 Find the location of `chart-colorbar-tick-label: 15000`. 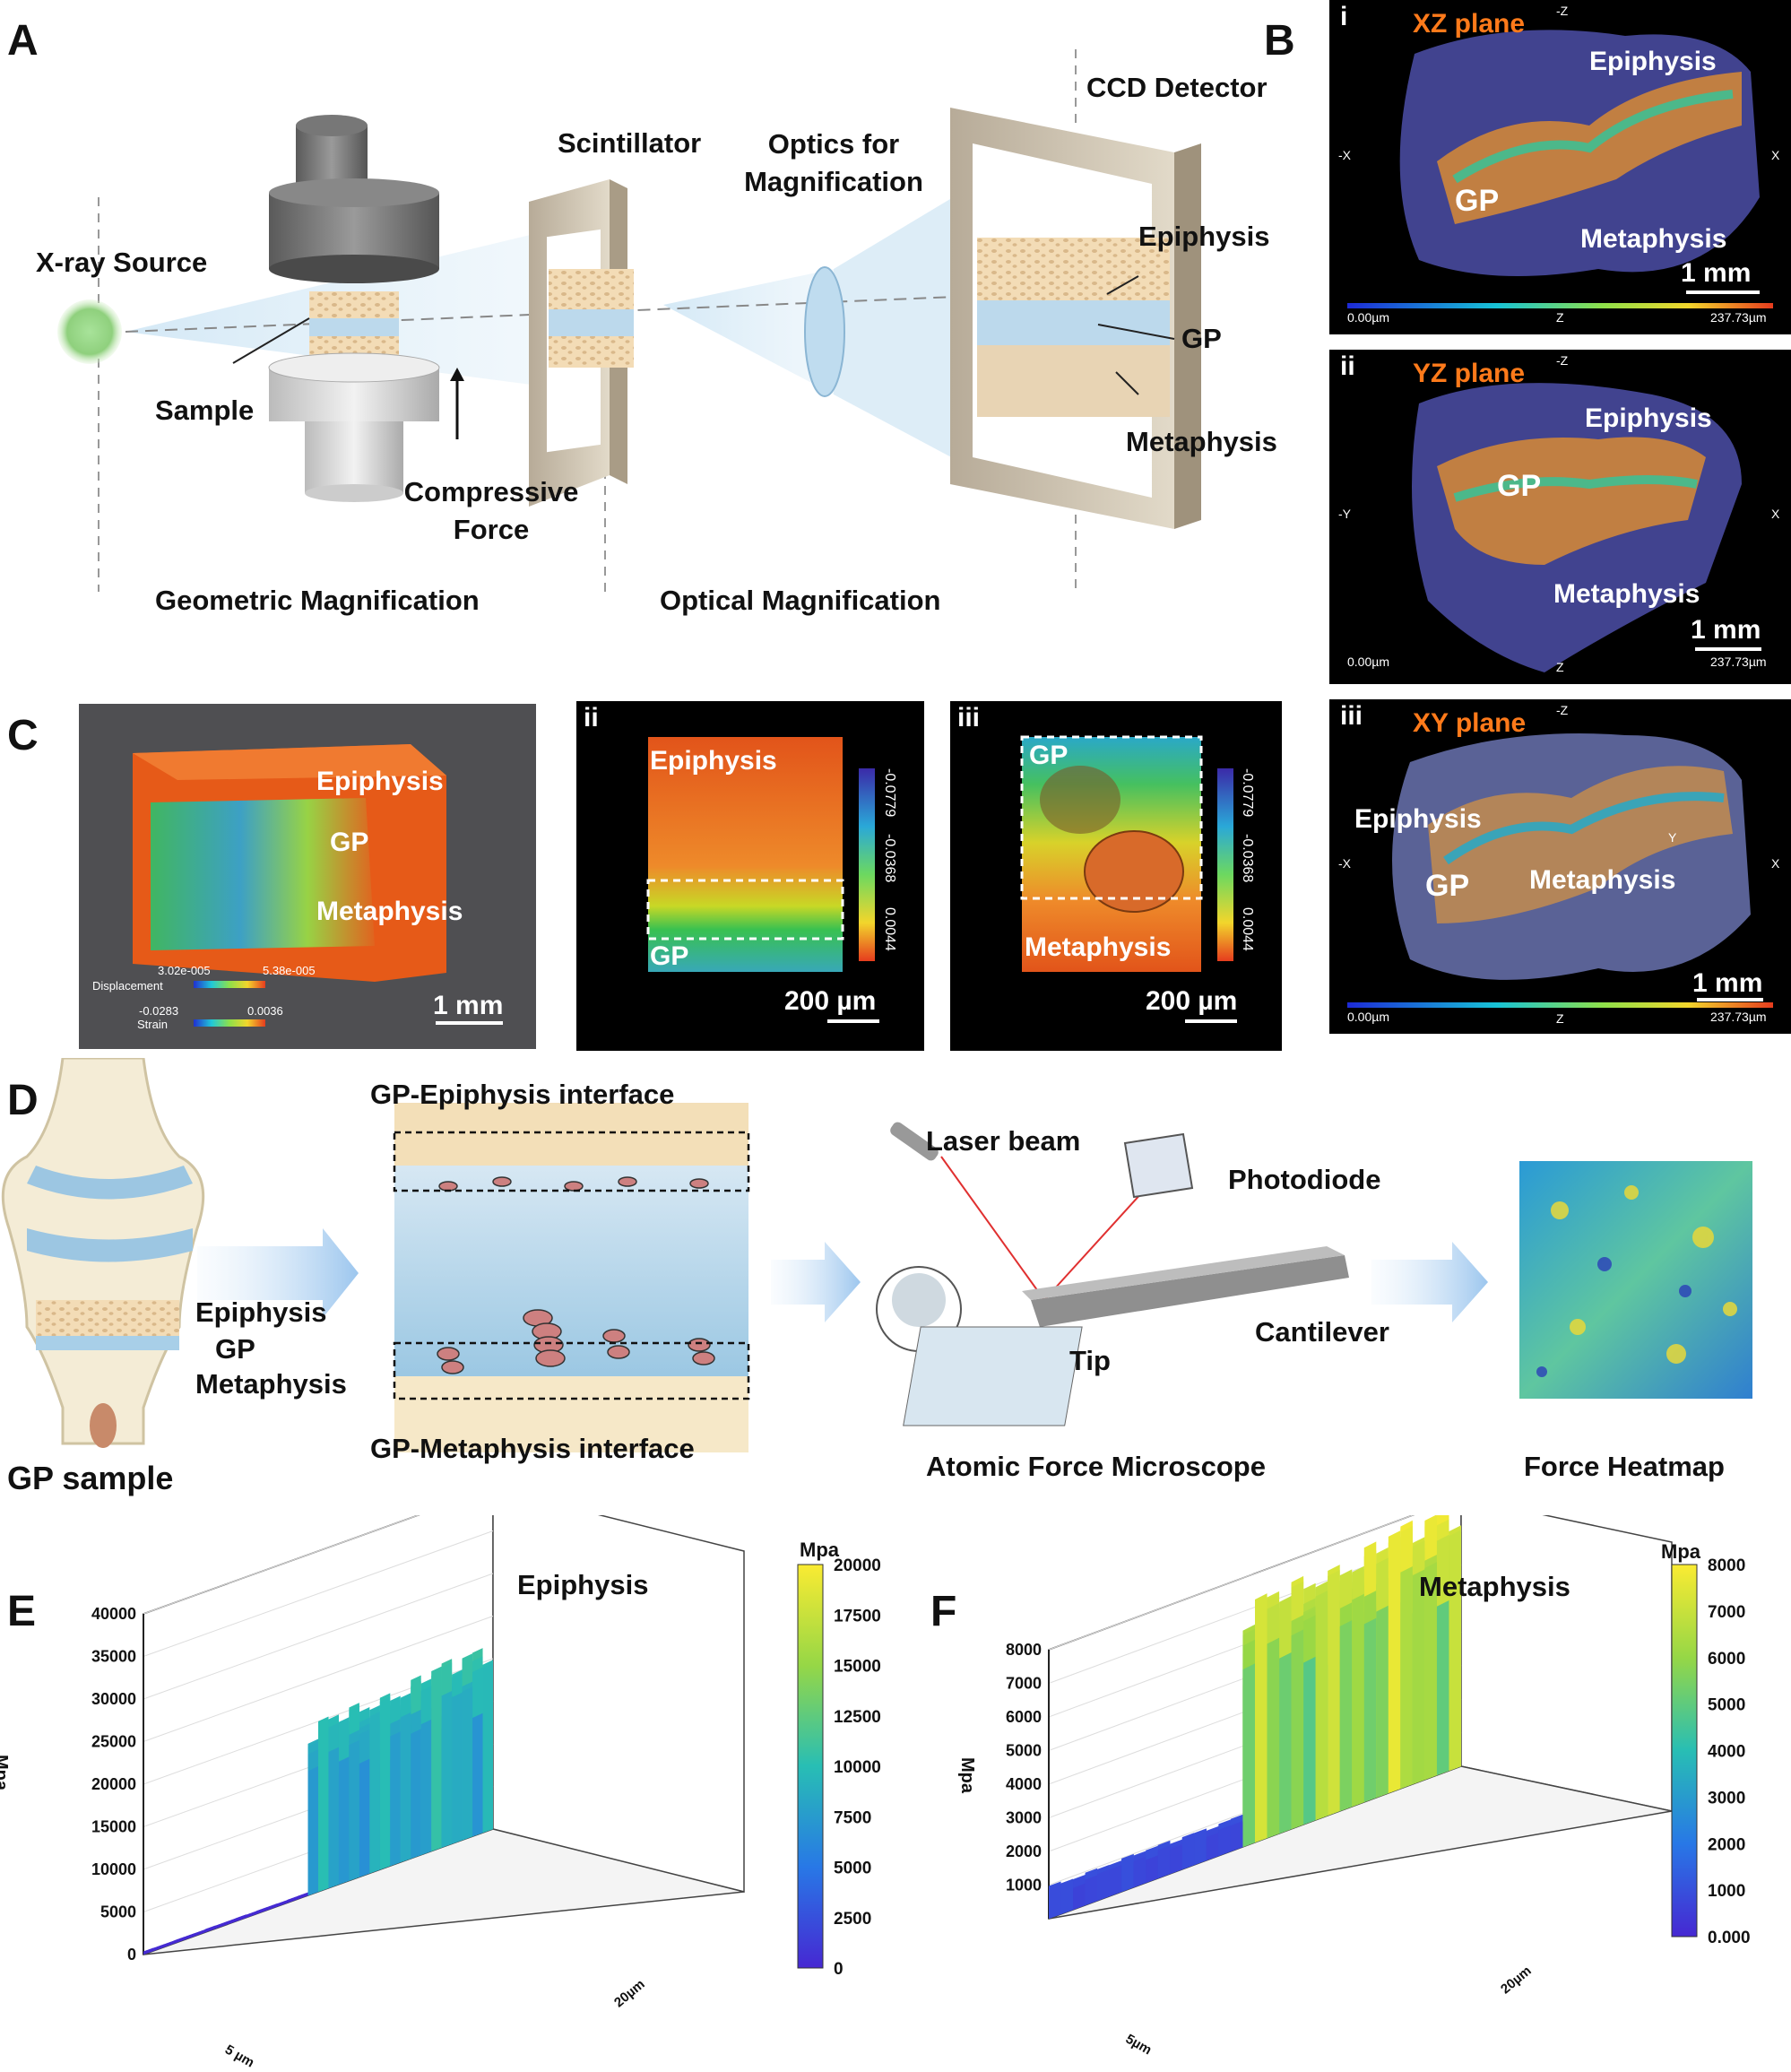

chart-colorbar-tick-label: 15000 is located at coordinates (857, 1667).